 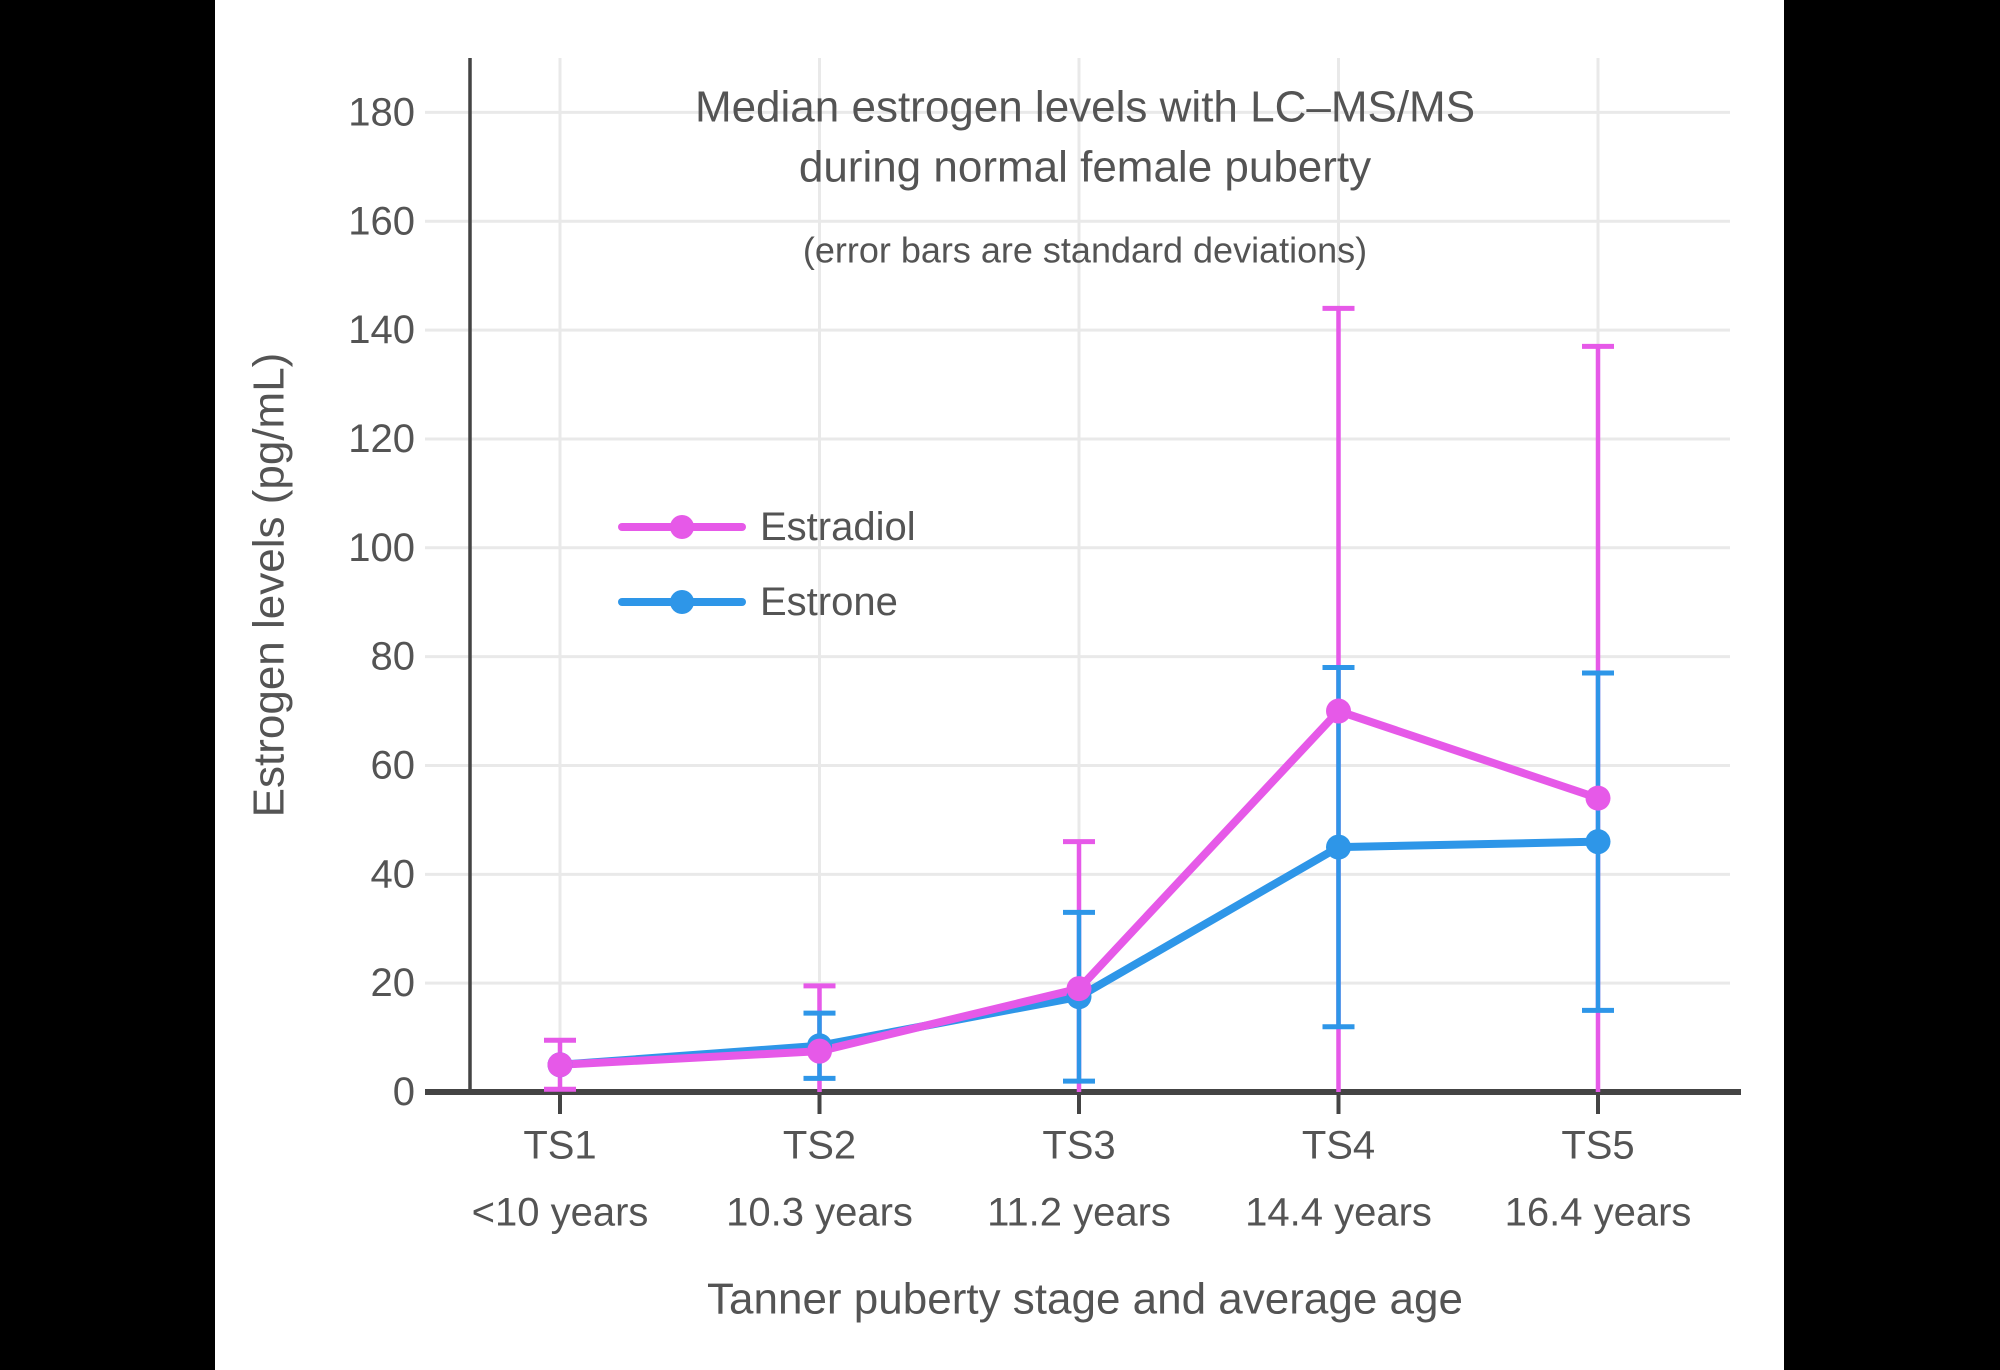 I want to click on x-age-label-TS3: 11.2 years, so click(x=1079, y=1213).